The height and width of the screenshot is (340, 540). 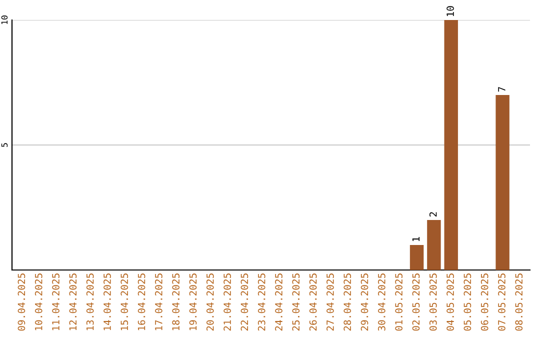 I want to click on x-tick-label: 24.04.2025, so click(x=278, y=302).